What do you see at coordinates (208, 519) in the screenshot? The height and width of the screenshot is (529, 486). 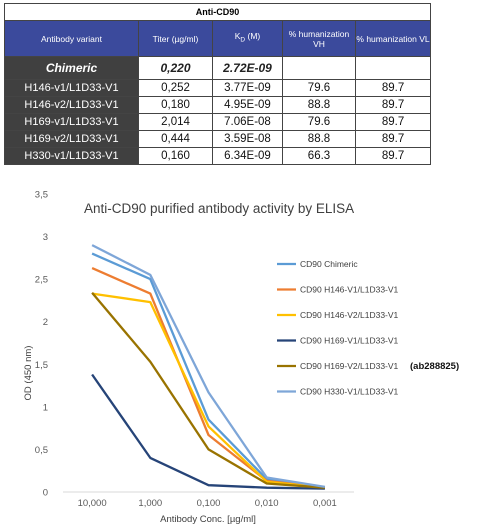 I see `x-axis-label: Antibody Conc. [µg/ml]` at bounding box center [208, 519].